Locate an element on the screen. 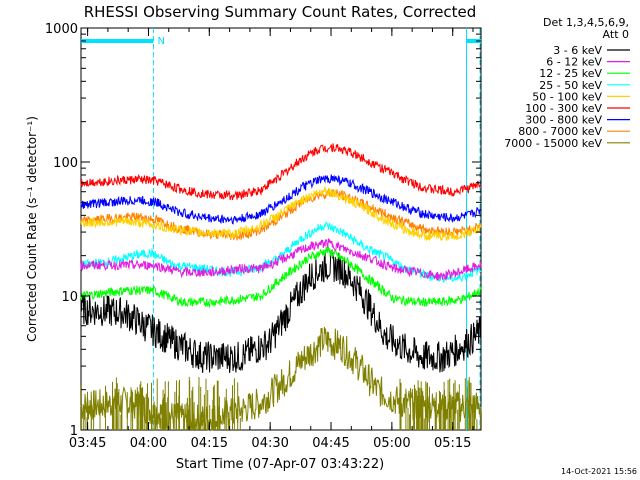 This screenshot has width=640, height=480. legend-label-1: 6 - 12 keV is located at coordinates (574, 62).